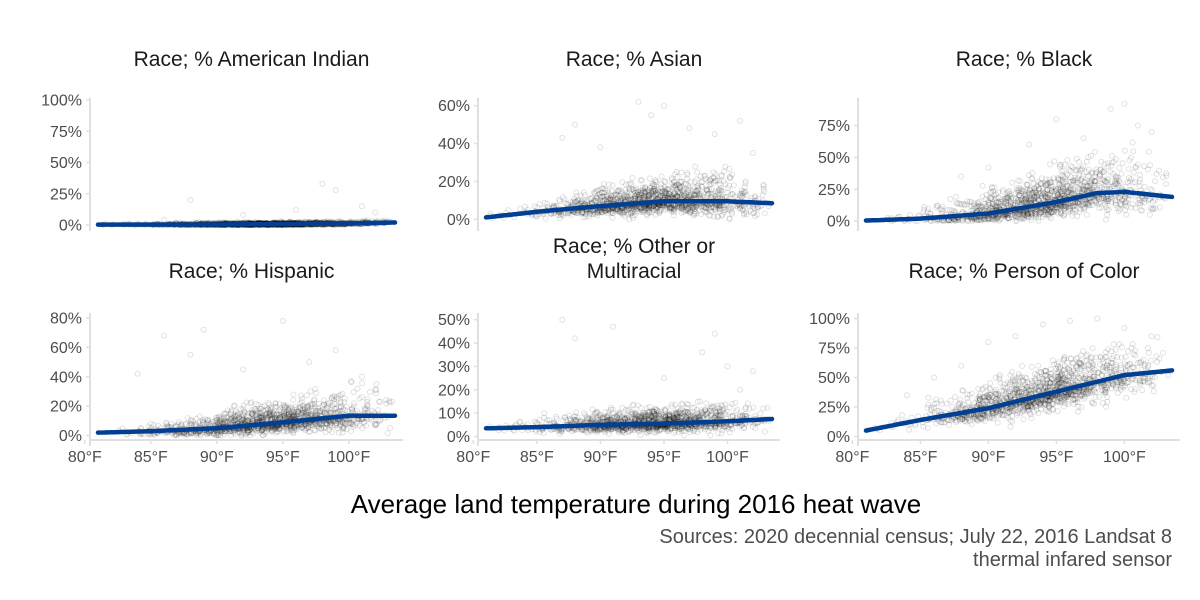 This screenshot has width=1200, height=600. I want to click on x-tick-label: 85°F, so click(151, 457).